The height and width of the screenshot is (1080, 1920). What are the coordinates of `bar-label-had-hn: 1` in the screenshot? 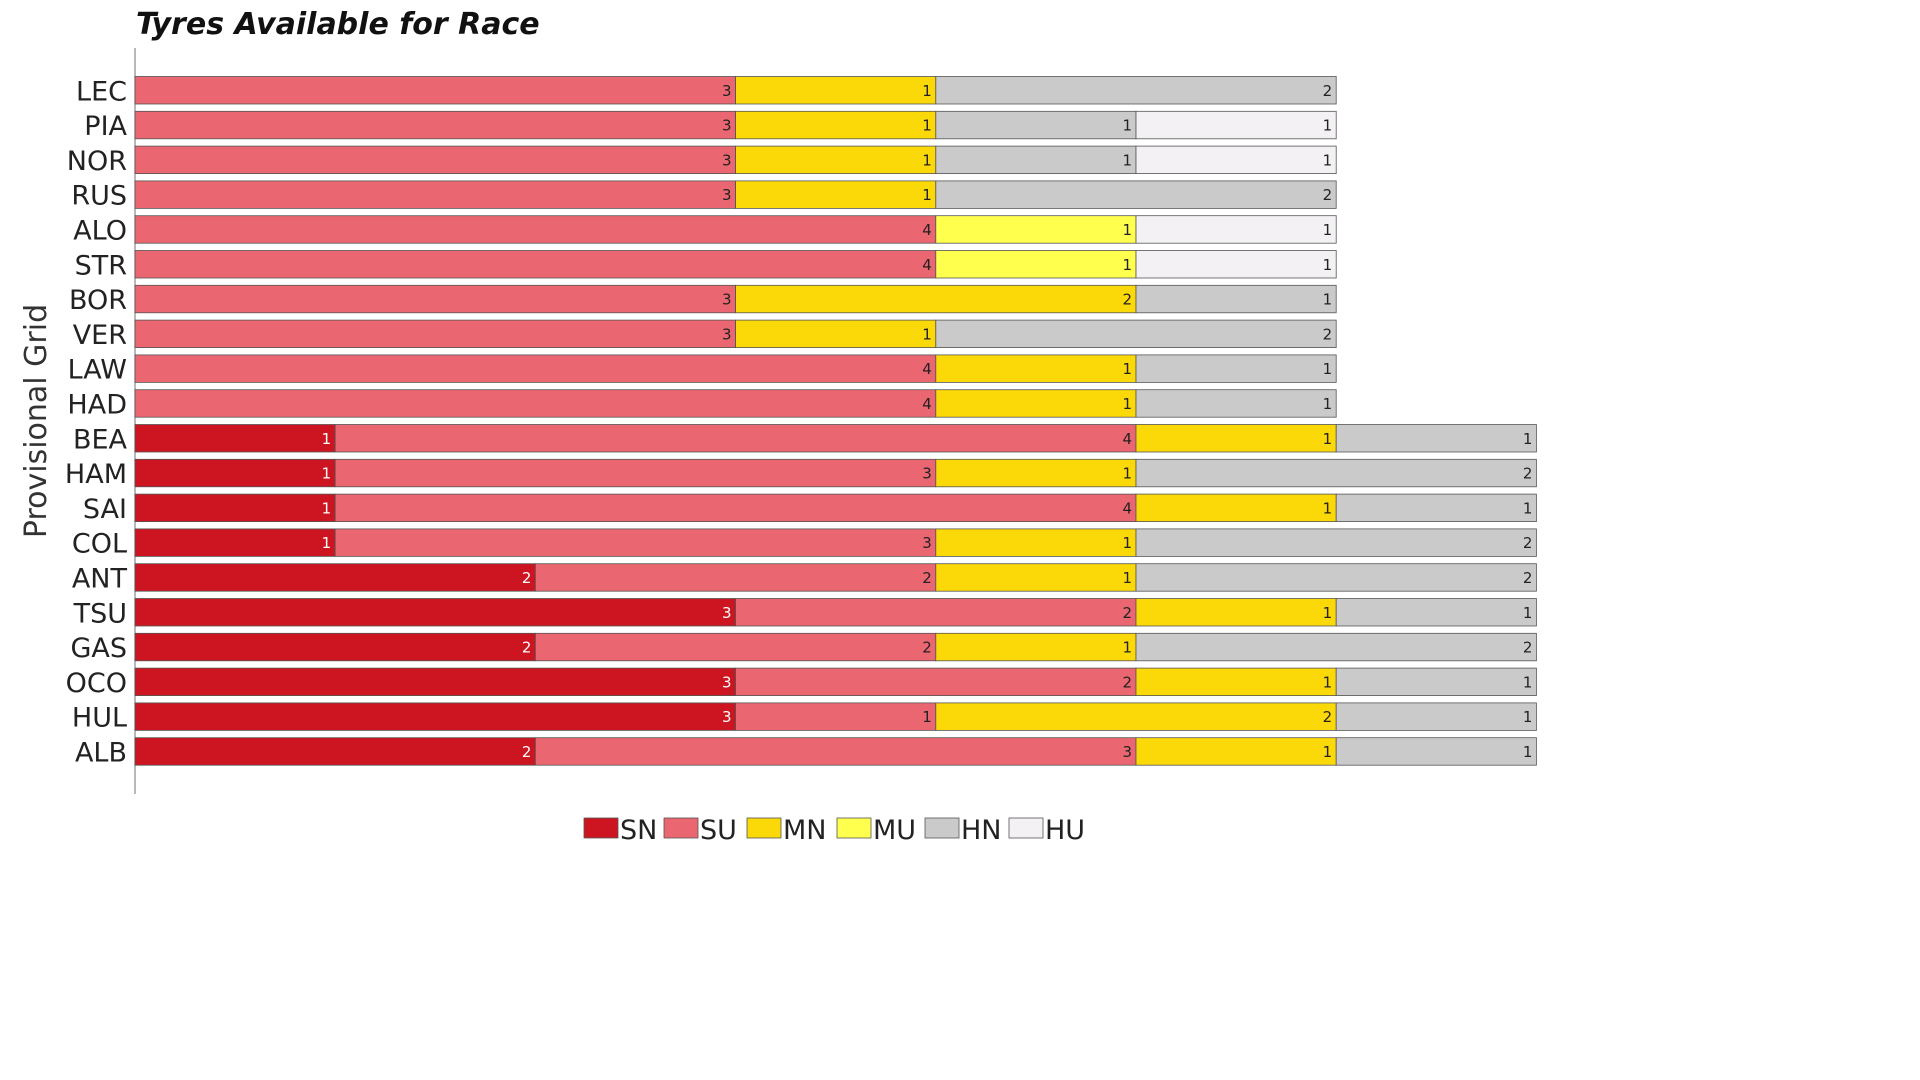 It's located at (1328, 404).